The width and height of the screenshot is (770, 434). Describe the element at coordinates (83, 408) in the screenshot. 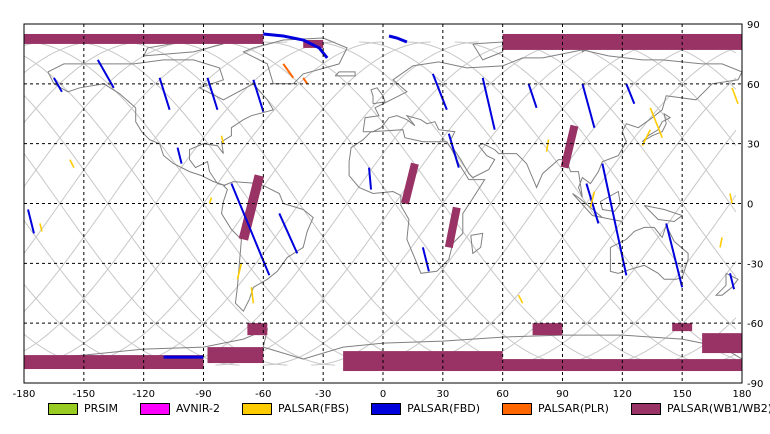

I see `legend-item: PRSIM` at that location.